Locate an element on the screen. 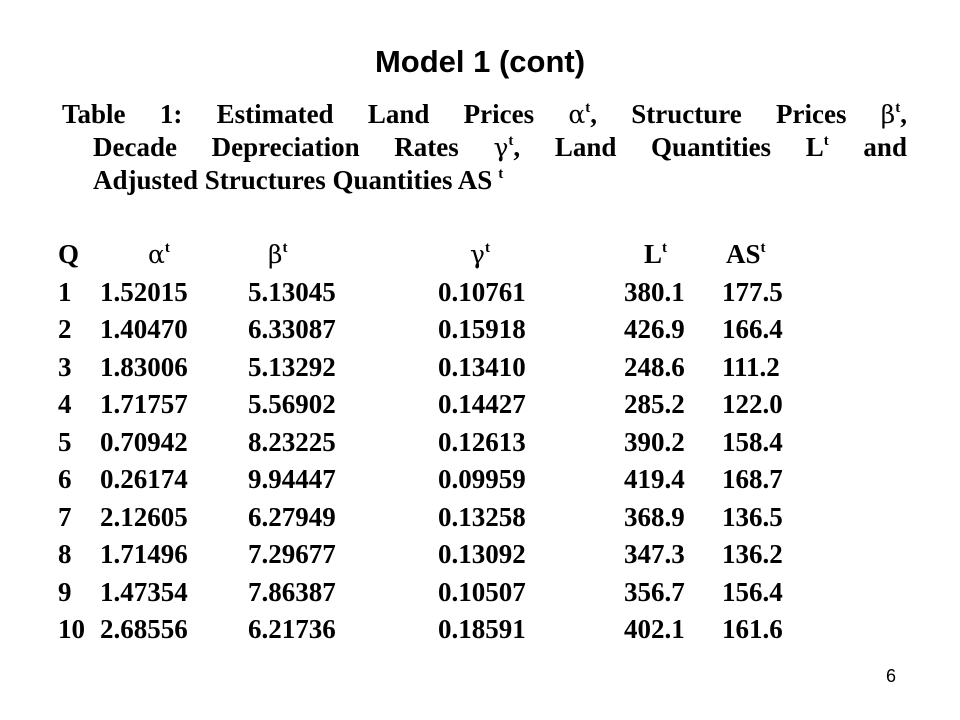  table-cell: 1.83006 is located at coordinates (144, 366).